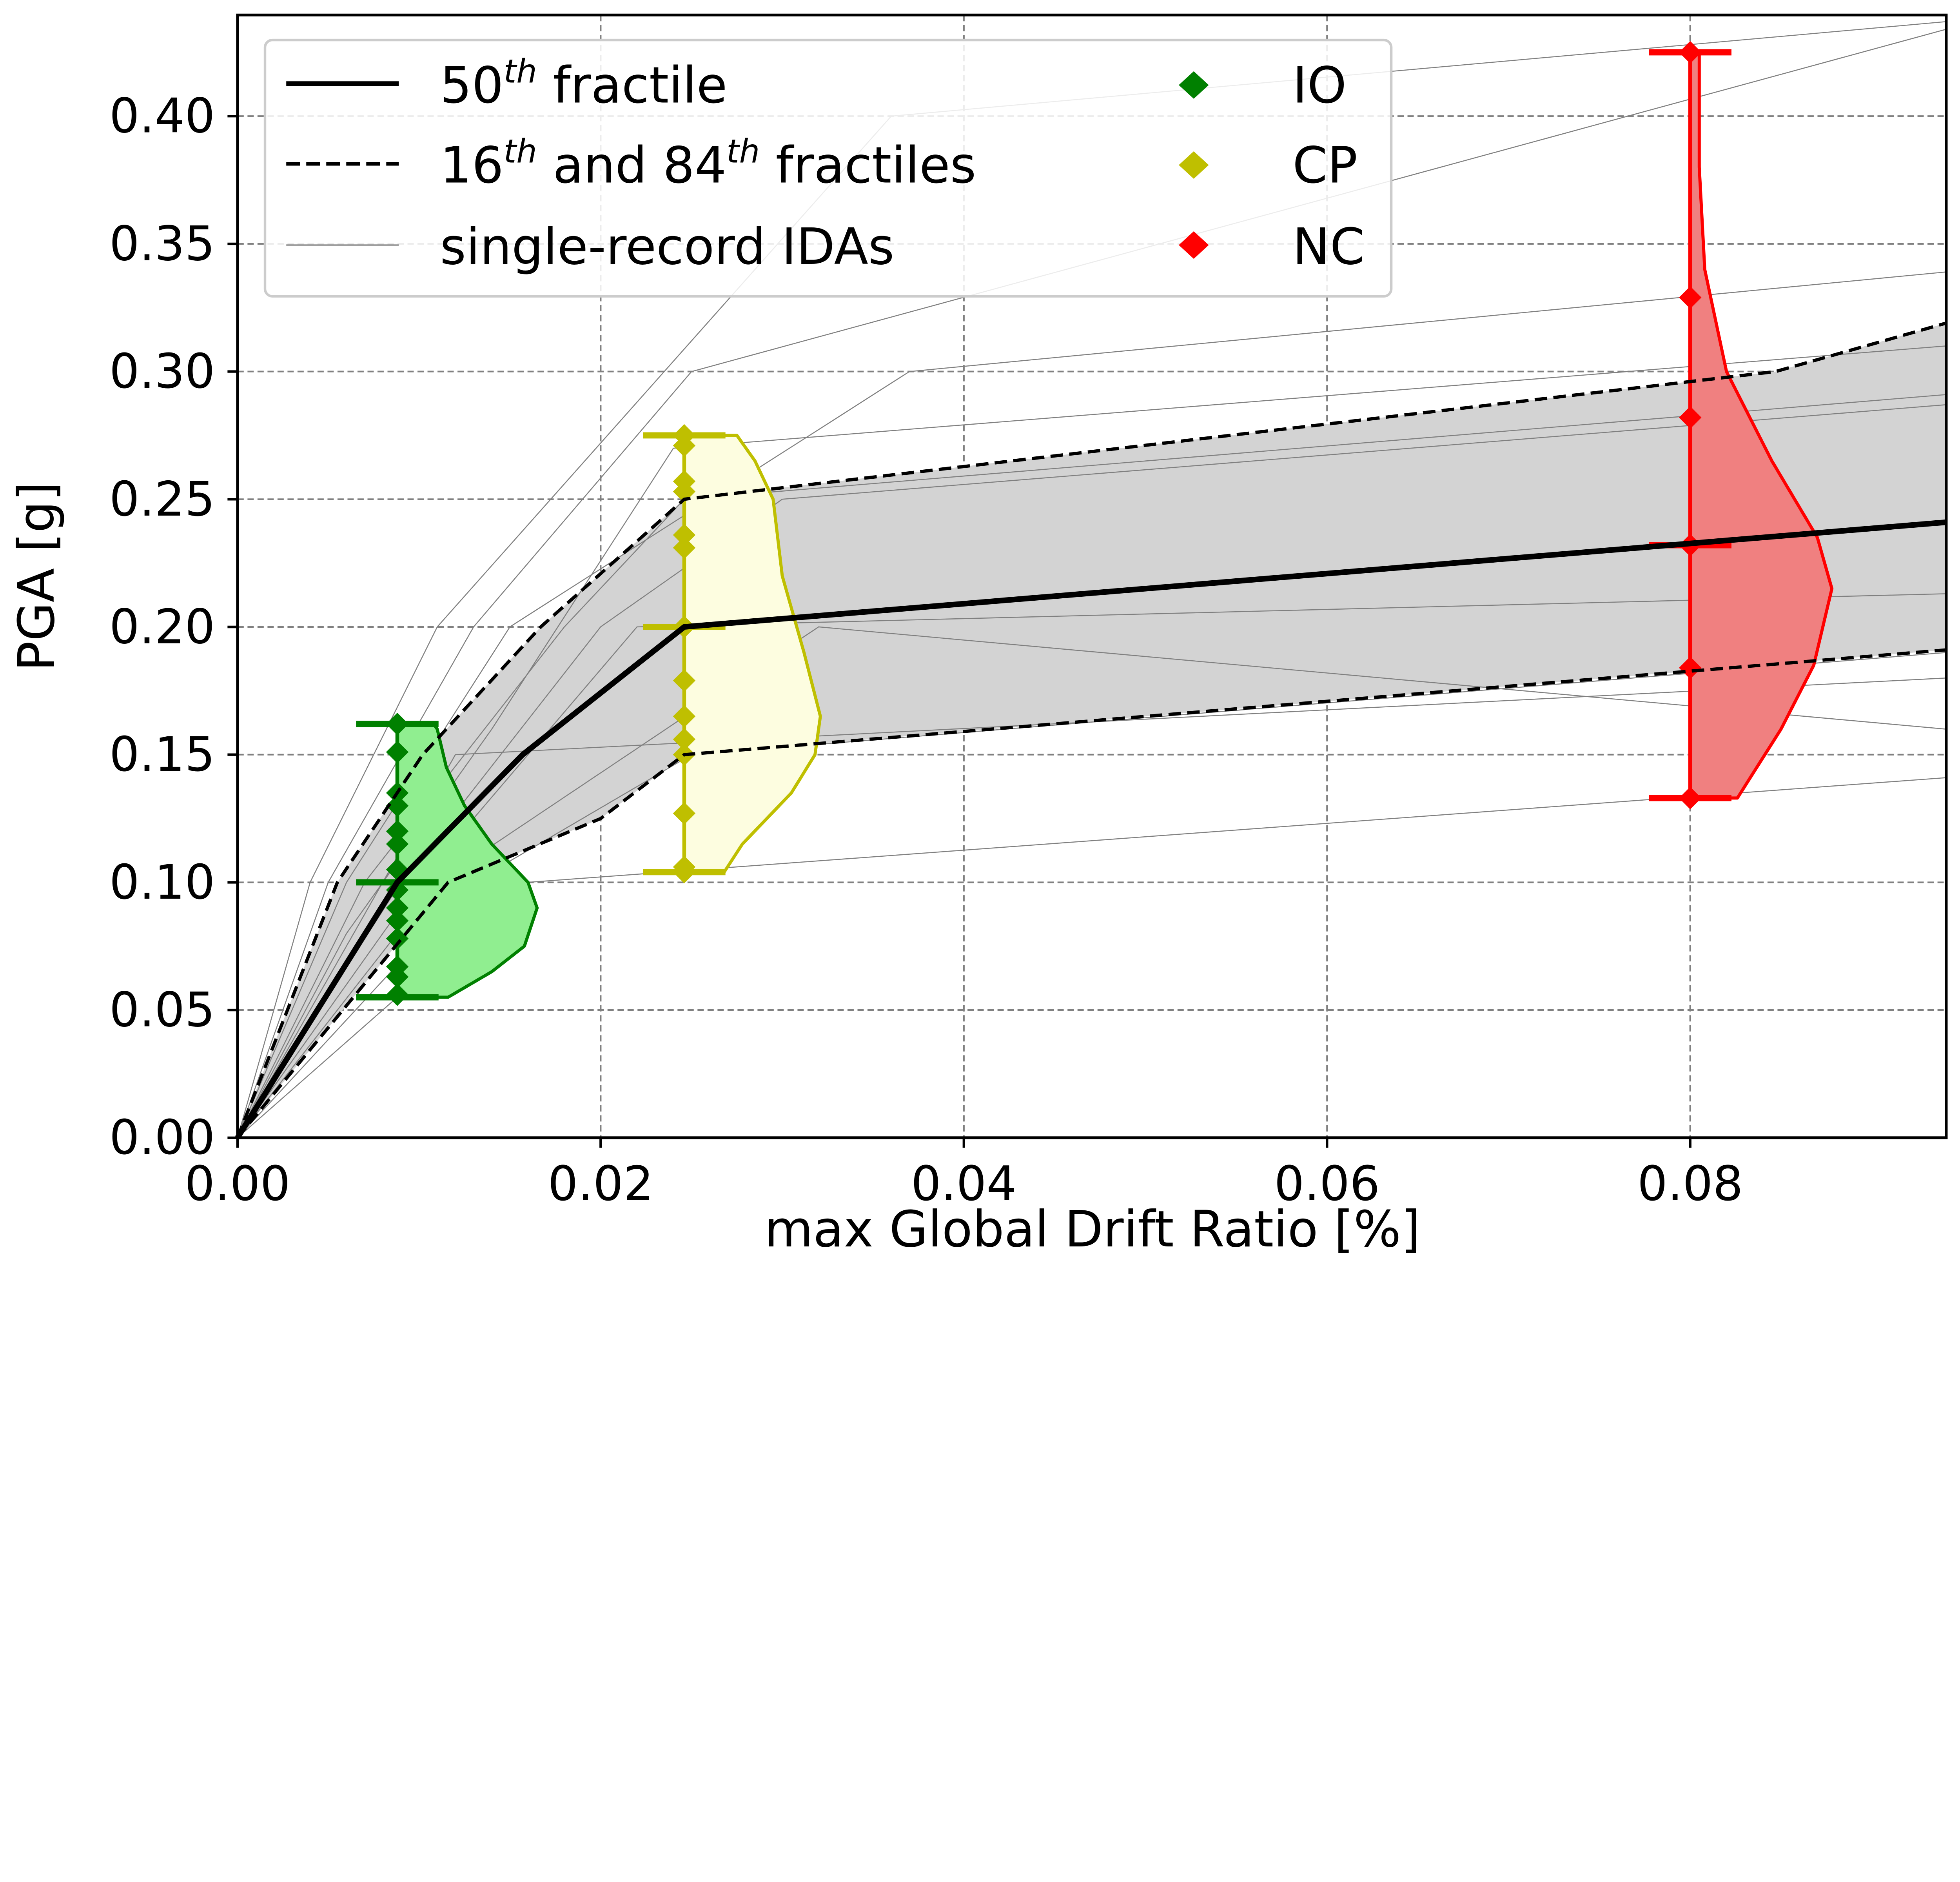  Describe the element at coordinates (162, 882) in the screenshot. I see `y-tick-label: 0.10` at that location.